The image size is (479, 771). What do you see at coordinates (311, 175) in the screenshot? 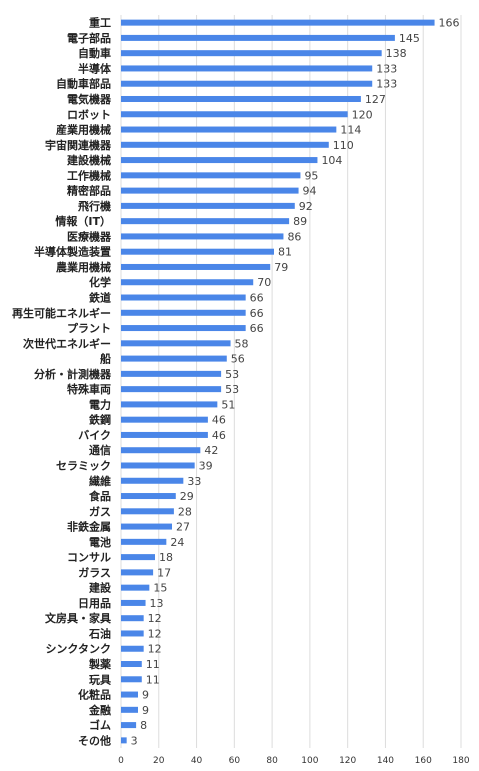
I see `value-label: 95` at bounding box center [311, 175].